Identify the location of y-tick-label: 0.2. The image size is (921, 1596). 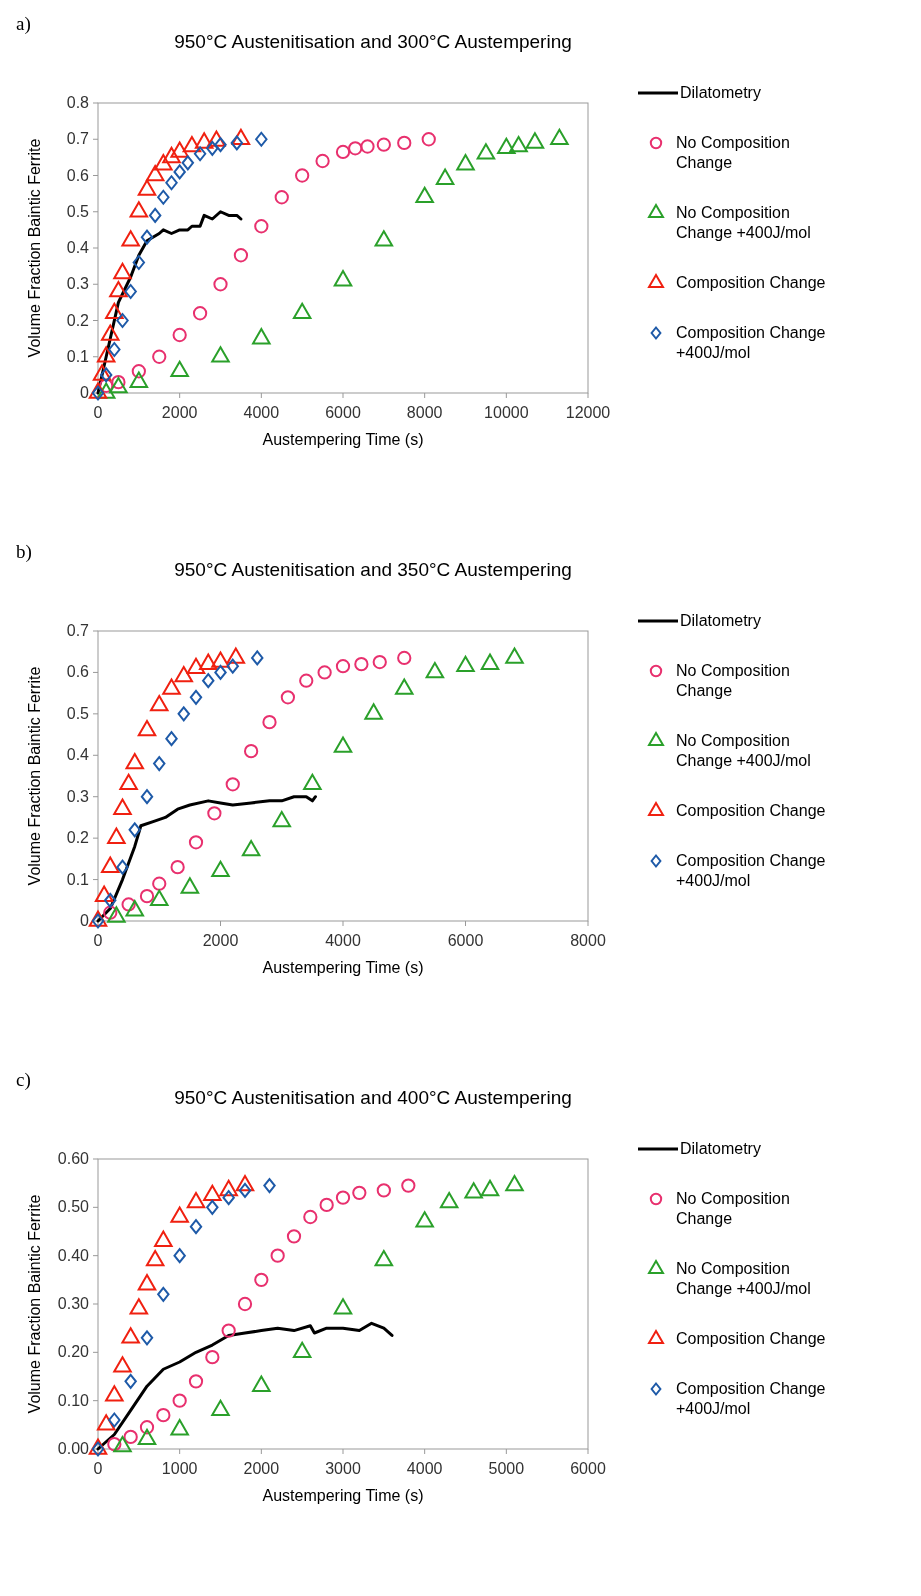
(78, 838).